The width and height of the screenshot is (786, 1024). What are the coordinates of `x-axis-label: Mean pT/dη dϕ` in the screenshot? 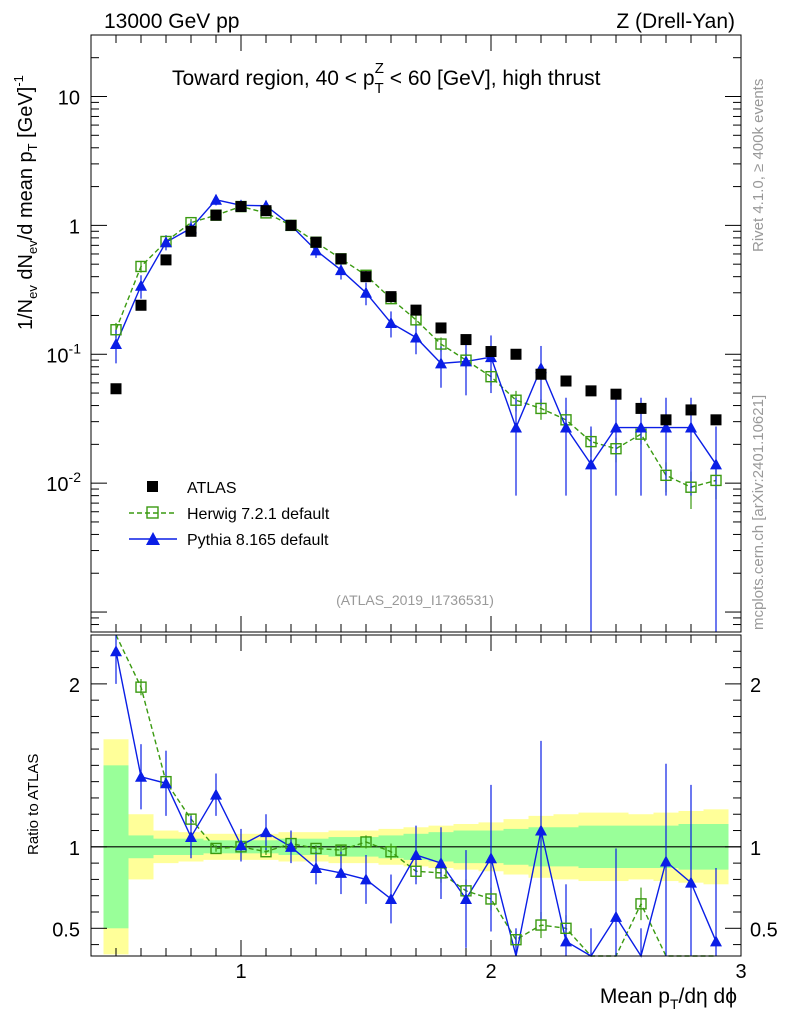 It's located at (668, 998).